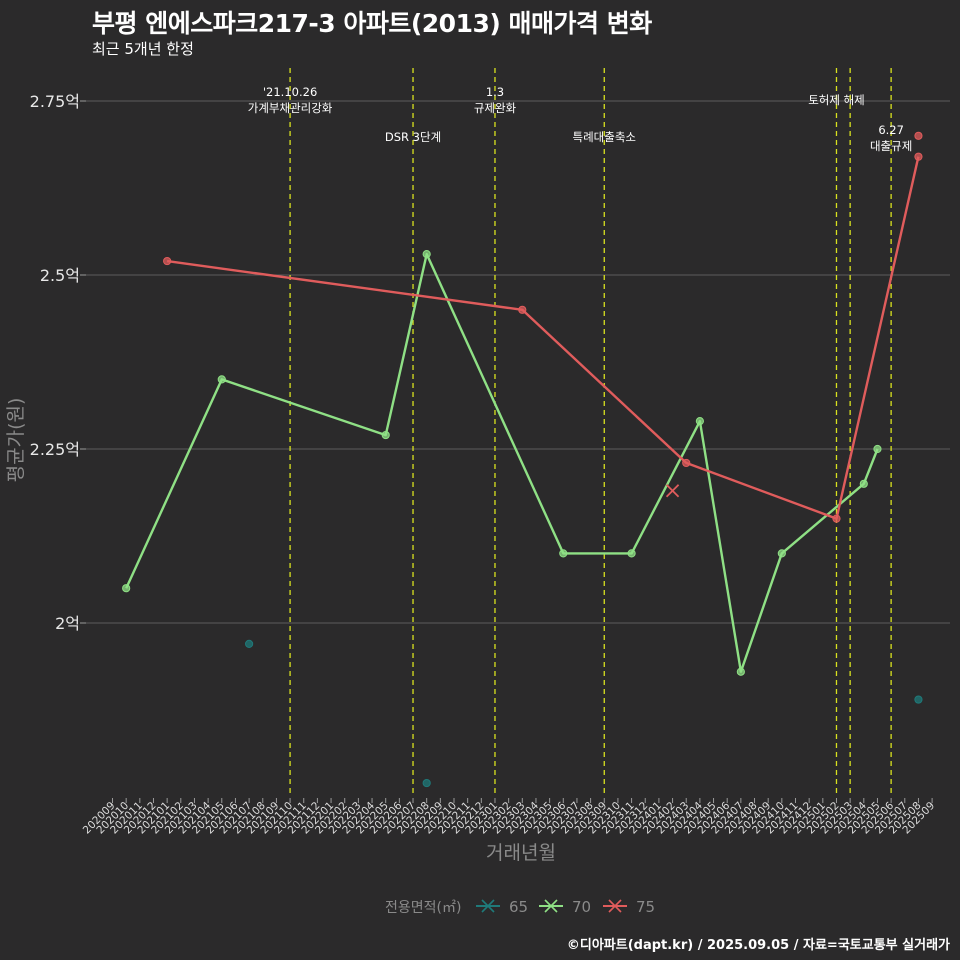 The width and height of the screenshot is (960, 960). Describe the element at coordinates (290, 92) in the screenshot. I see `event-label: '21.10.26` at that location.